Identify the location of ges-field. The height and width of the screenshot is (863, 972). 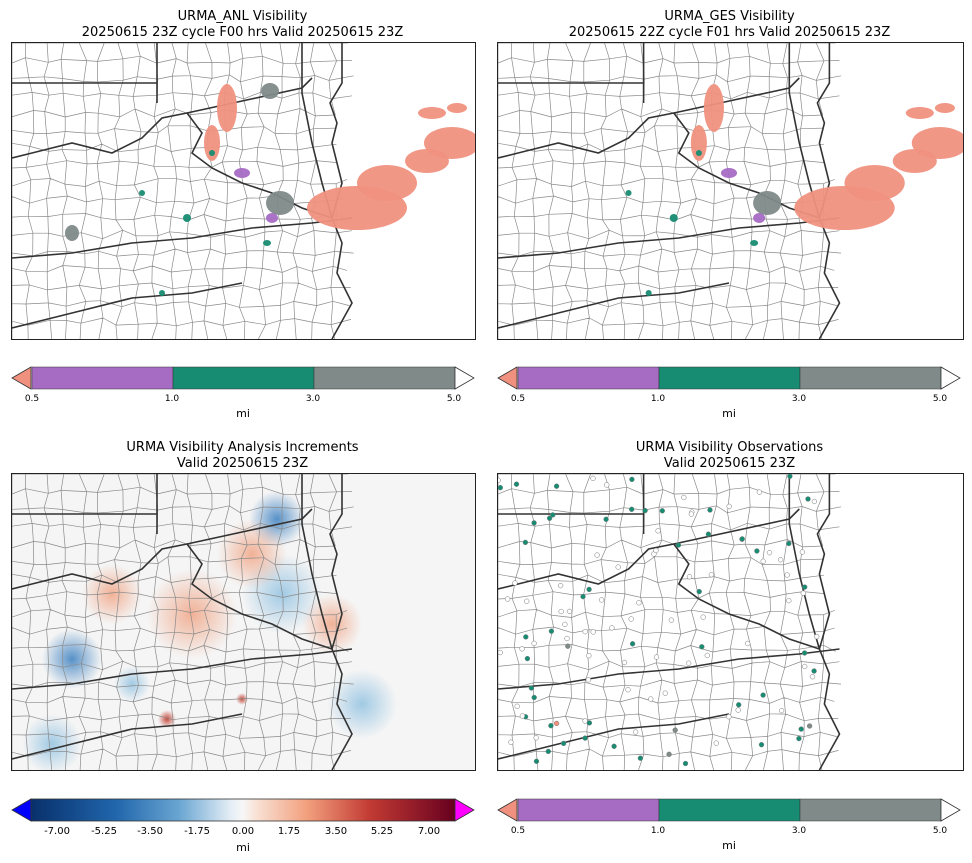
(794, 190).